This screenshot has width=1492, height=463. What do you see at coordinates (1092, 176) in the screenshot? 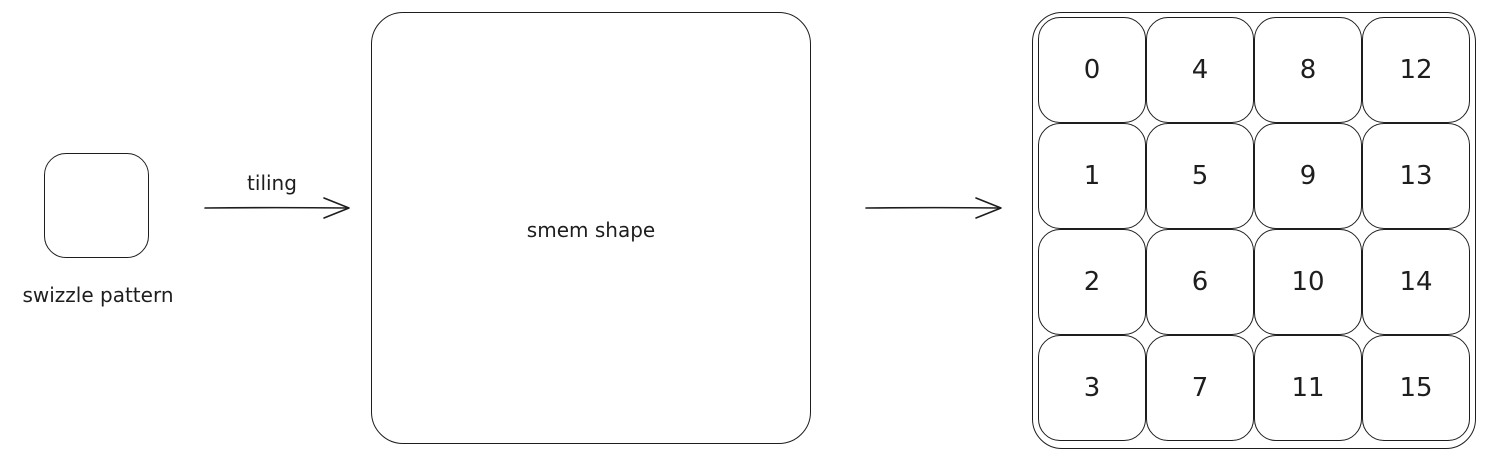
I see `grid-cell: 1` at bounding box center [1092, 176].